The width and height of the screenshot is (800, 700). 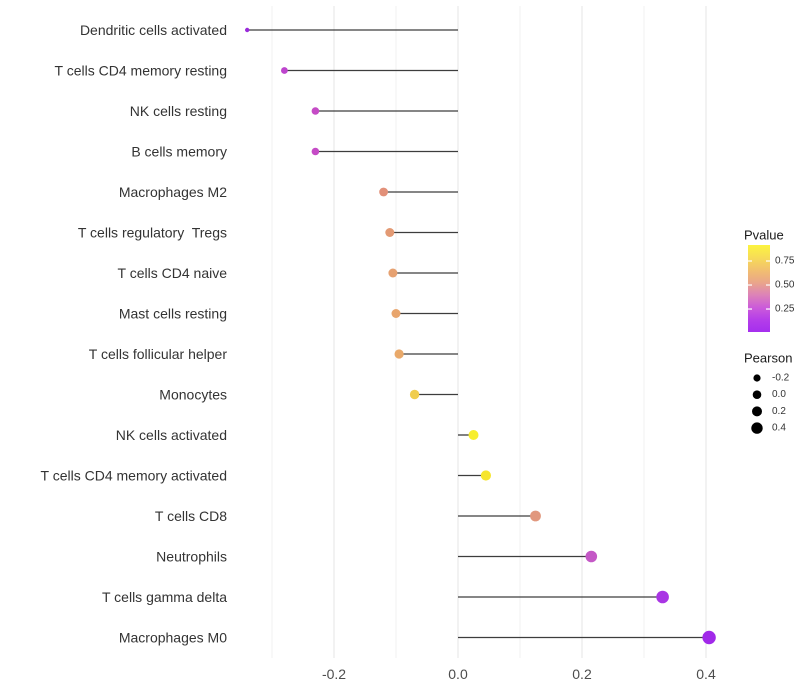 What do you see at coordinates (152, 233) in the screenshot?
I see `y-axis-label: T cells regulatory Tregs` at bounding box center [152, 233].